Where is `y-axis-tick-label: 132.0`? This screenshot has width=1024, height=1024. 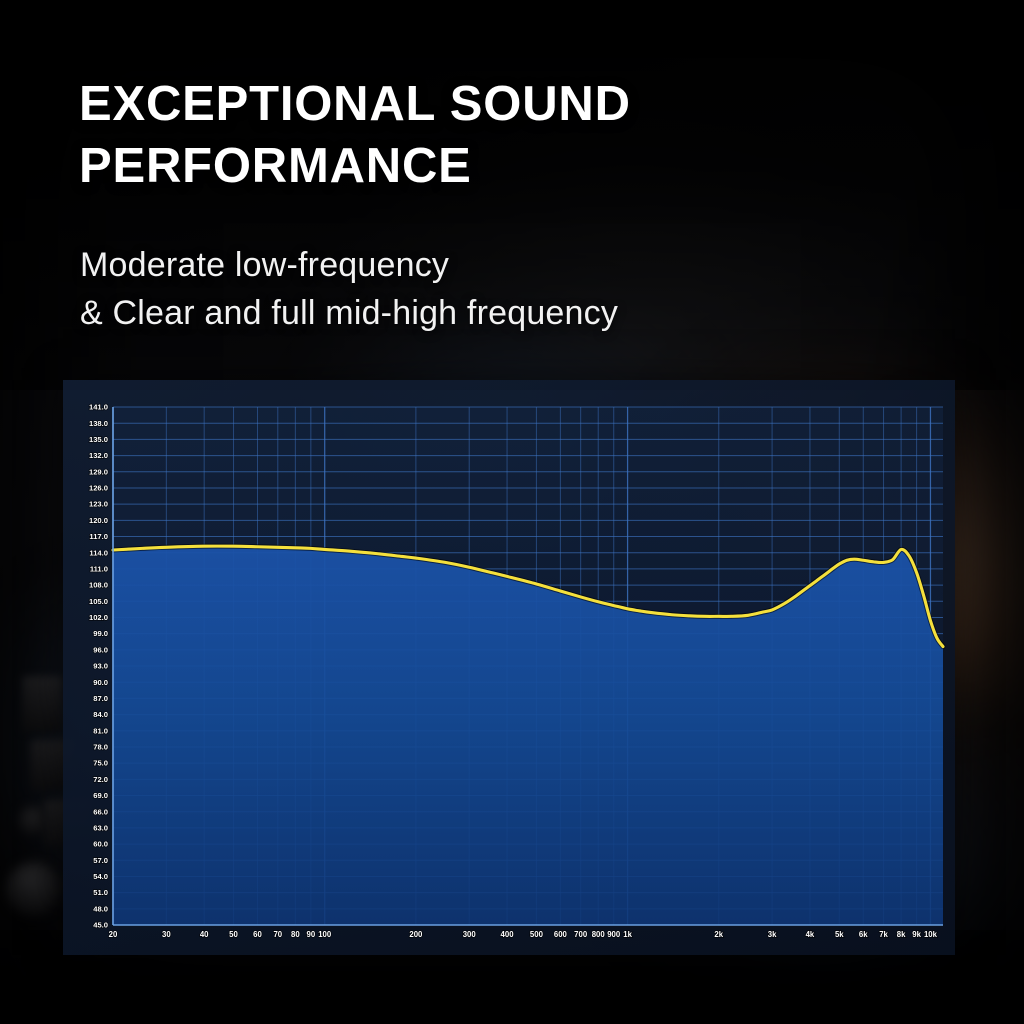 y-axis-tick-label: 132.0 is located at coordinates (98, 455).